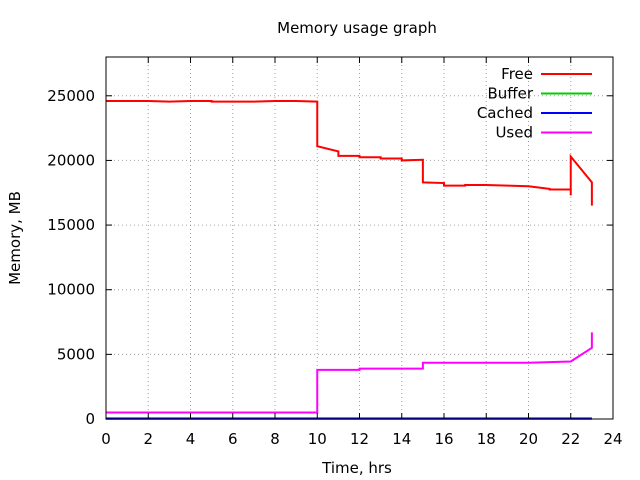  I want to click on x-tick-label: 6, so click(233, 439).